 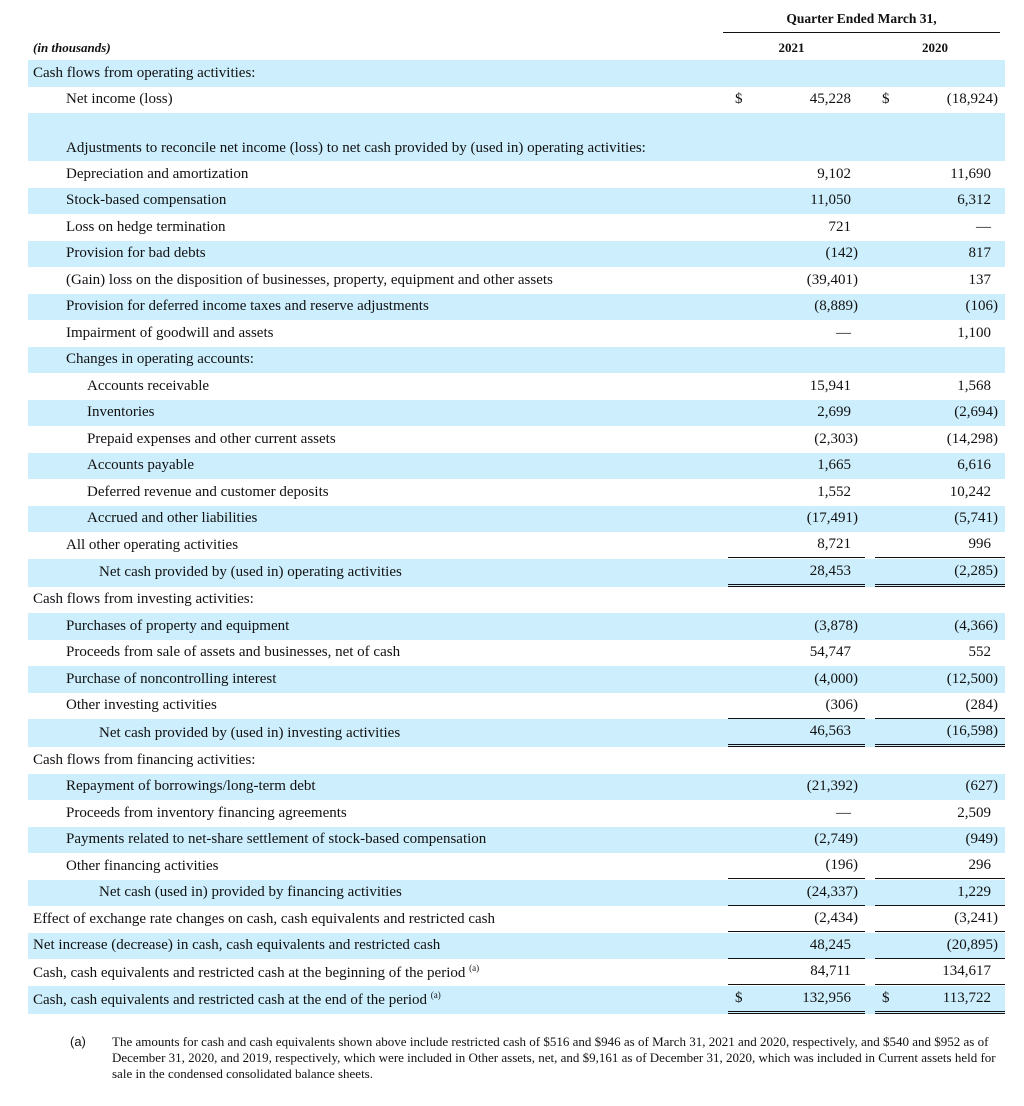 I want to click on value-cell-2021: (8,889), so click(x=796, y=306).